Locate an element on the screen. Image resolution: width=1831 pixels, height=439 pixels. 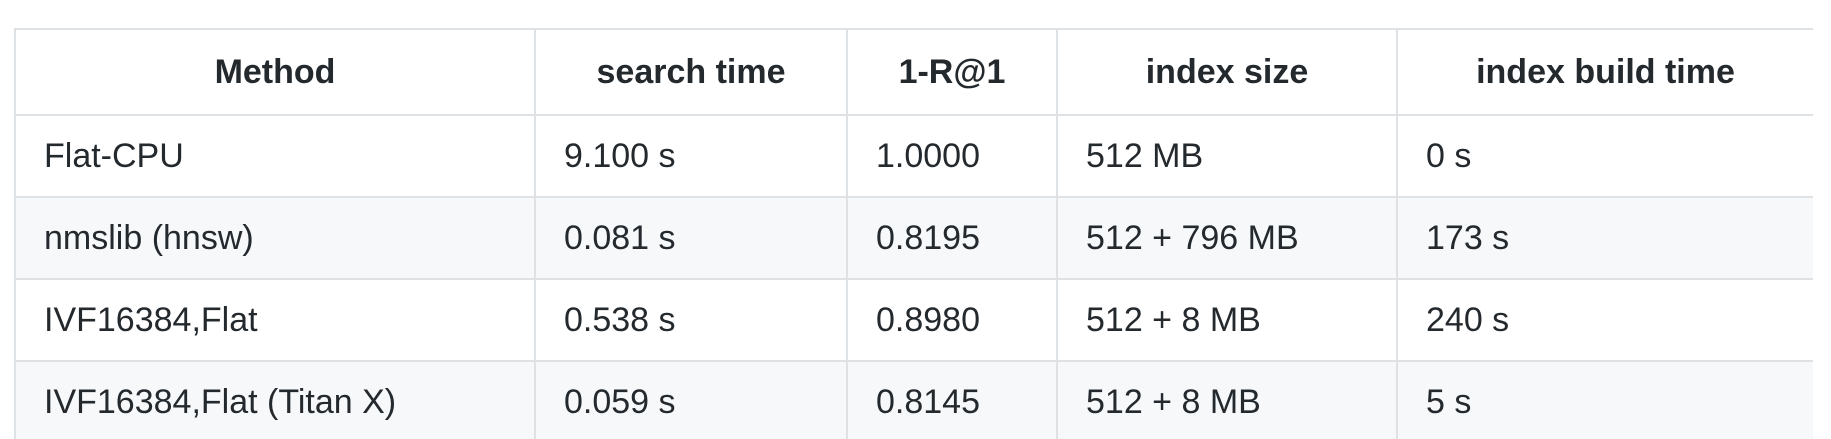
cell-search-time: 9.100 s is located at coordinates (691, 156).